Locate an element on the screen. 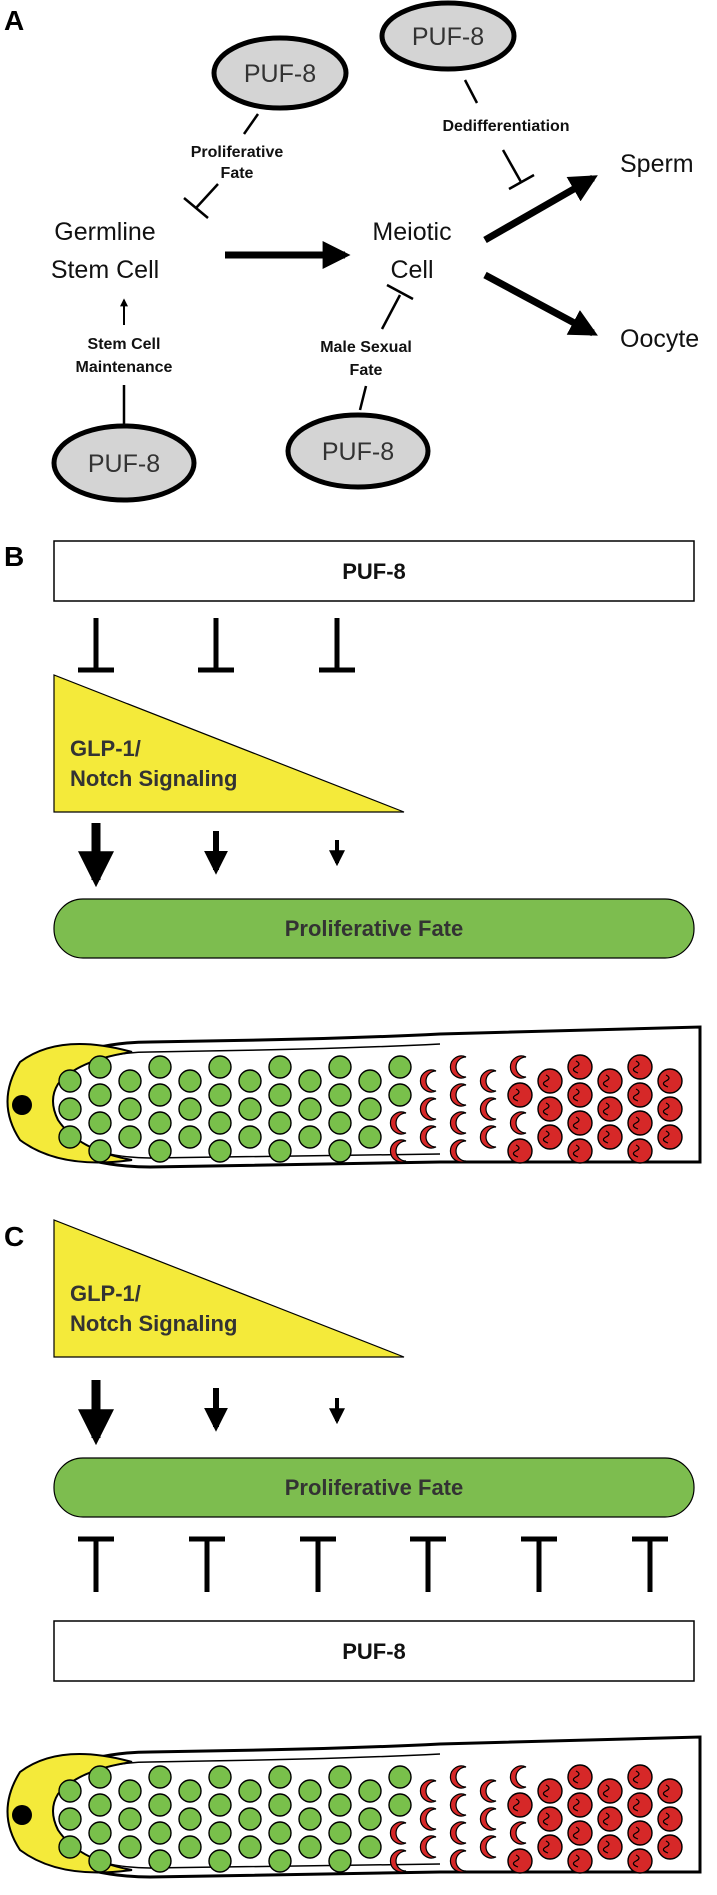  arrow-meiotic-to-sperm is located at coordinates (540, 209).